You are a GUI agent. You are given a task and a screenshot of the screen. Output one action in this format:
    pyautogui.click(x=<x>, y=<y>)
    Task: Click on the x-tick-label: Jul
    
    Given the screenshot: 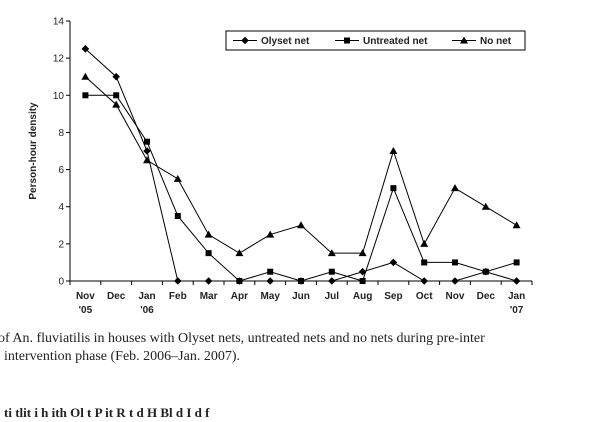 What is the action you would take?
    pyautogui.click(x=332, y=296)
    